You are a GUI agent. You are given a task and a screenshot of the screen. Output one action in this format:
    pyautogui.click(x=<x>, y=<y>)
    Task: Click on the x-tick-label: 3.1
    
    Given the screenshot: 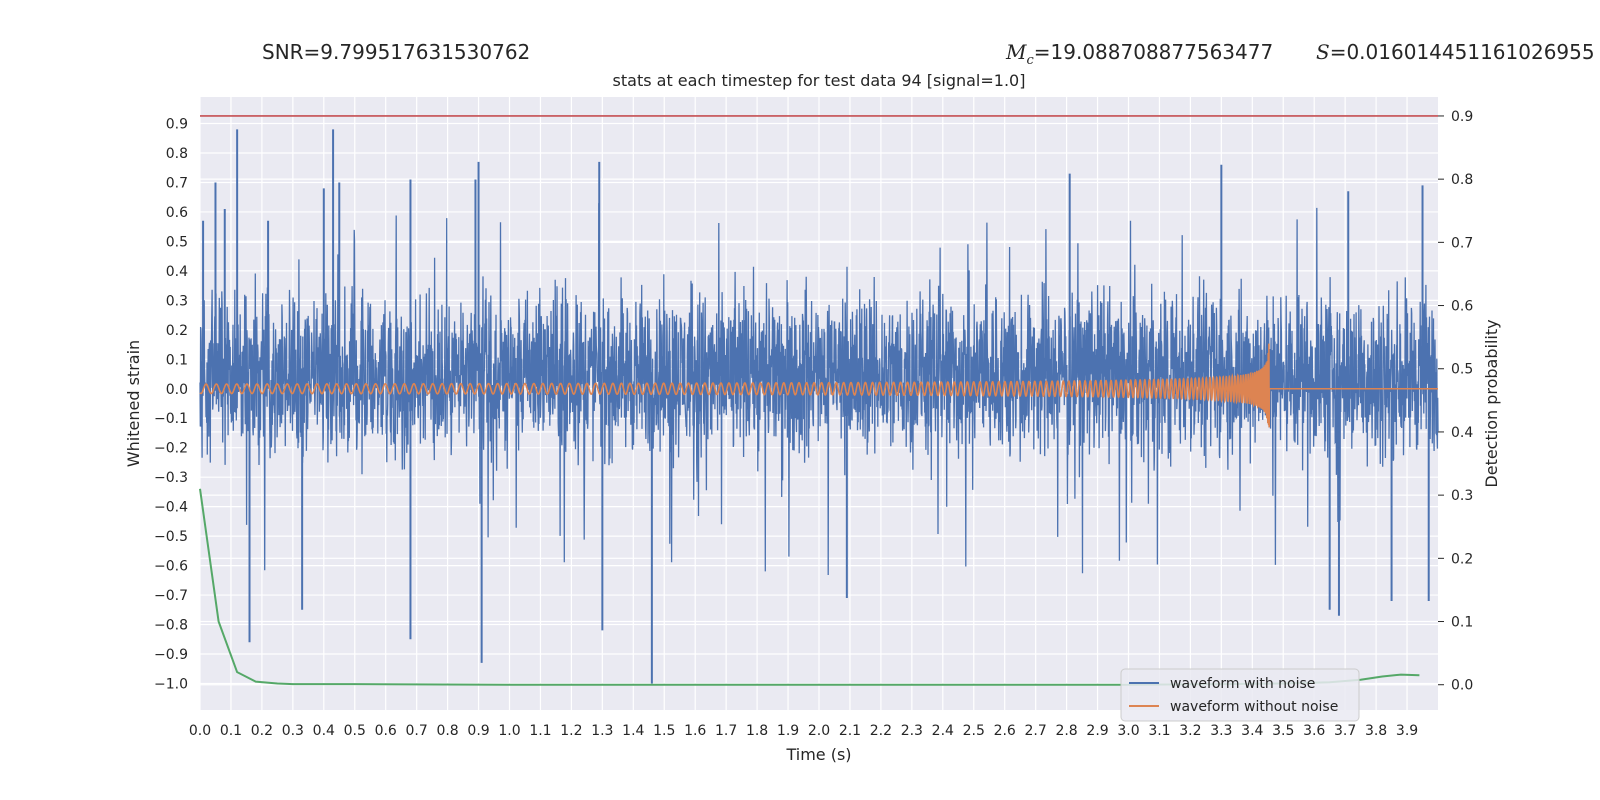 What is the action you would take?
    pyautogui.click(x=1159, y=731)
    